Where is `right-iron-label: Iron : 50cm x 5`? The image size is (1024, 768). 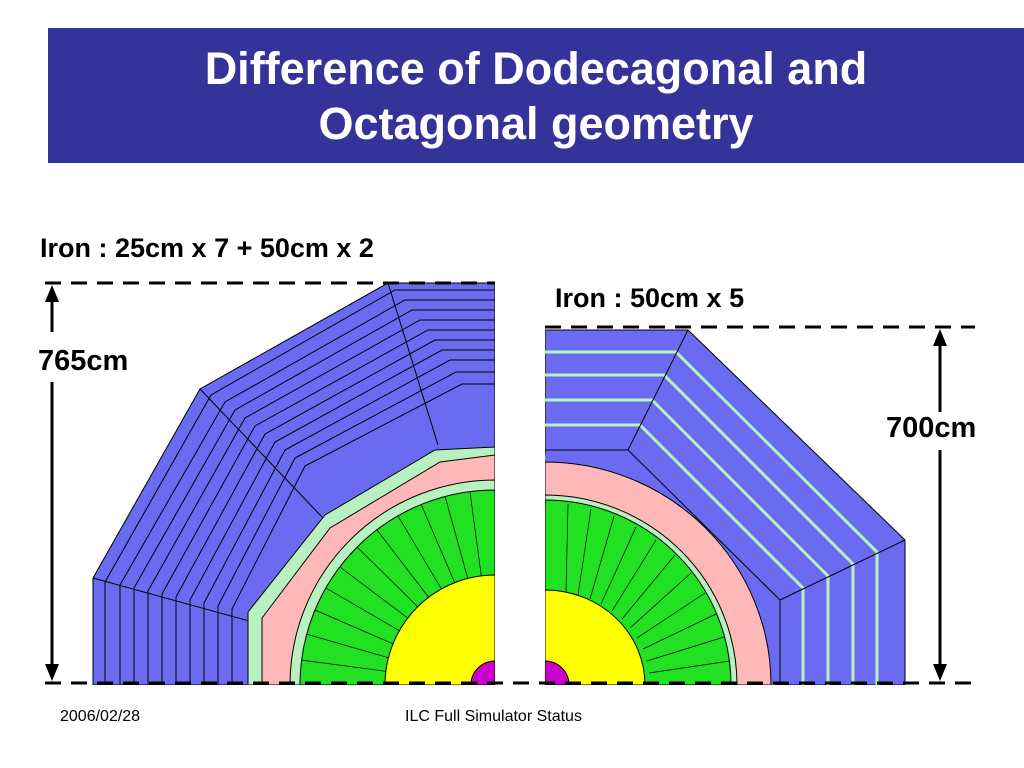
right-iron-label: Iron : 50cm x 5 is located at coordinates (650, 298).